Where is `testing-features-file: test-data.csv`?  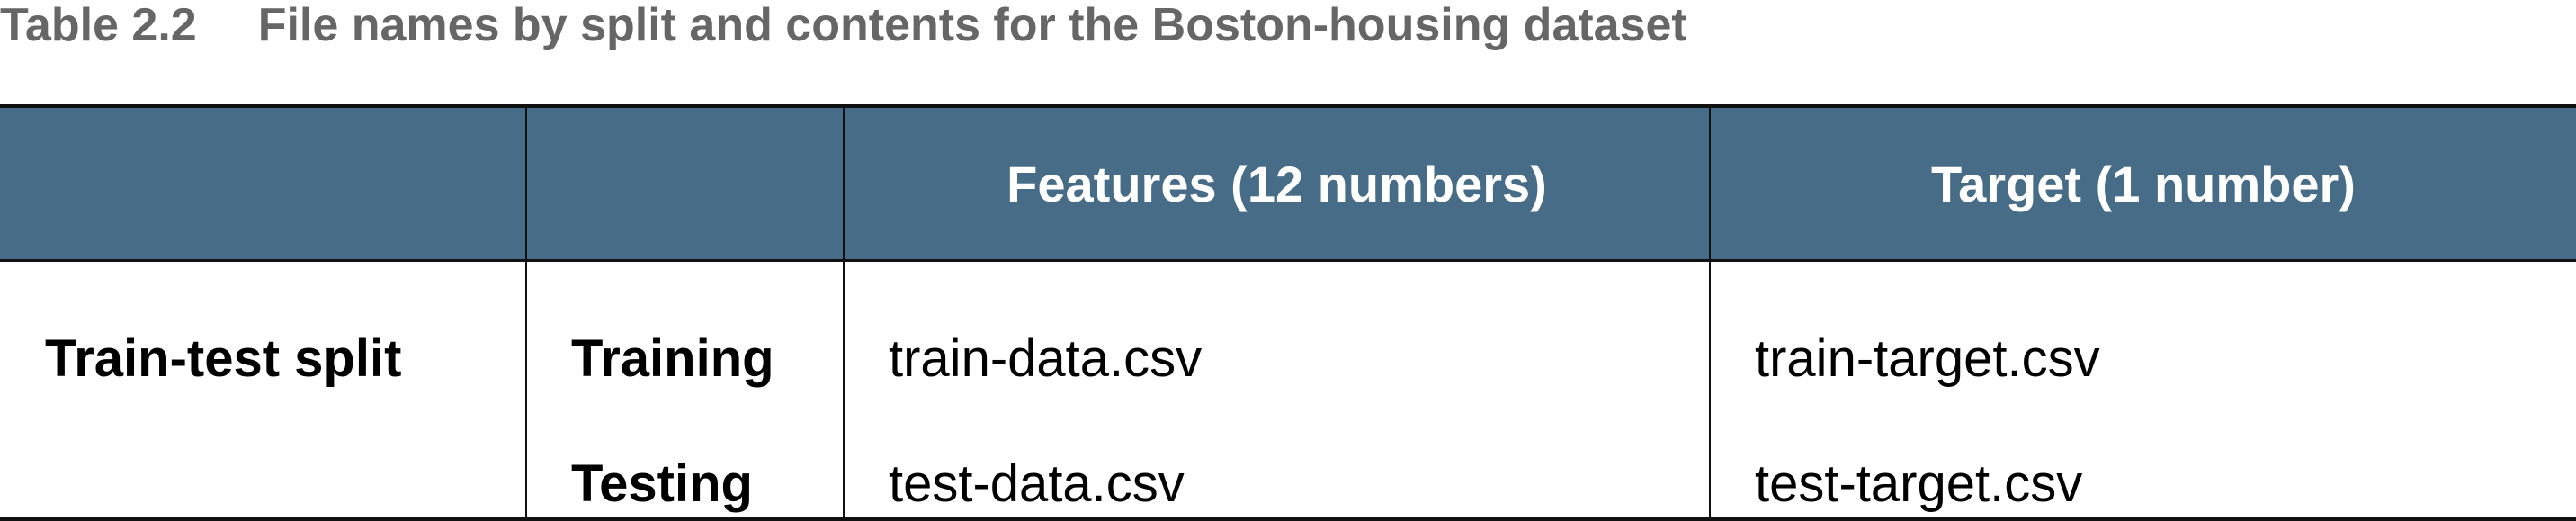
testing-features-file: test-data.csv is located at coordinates (1037, 484).